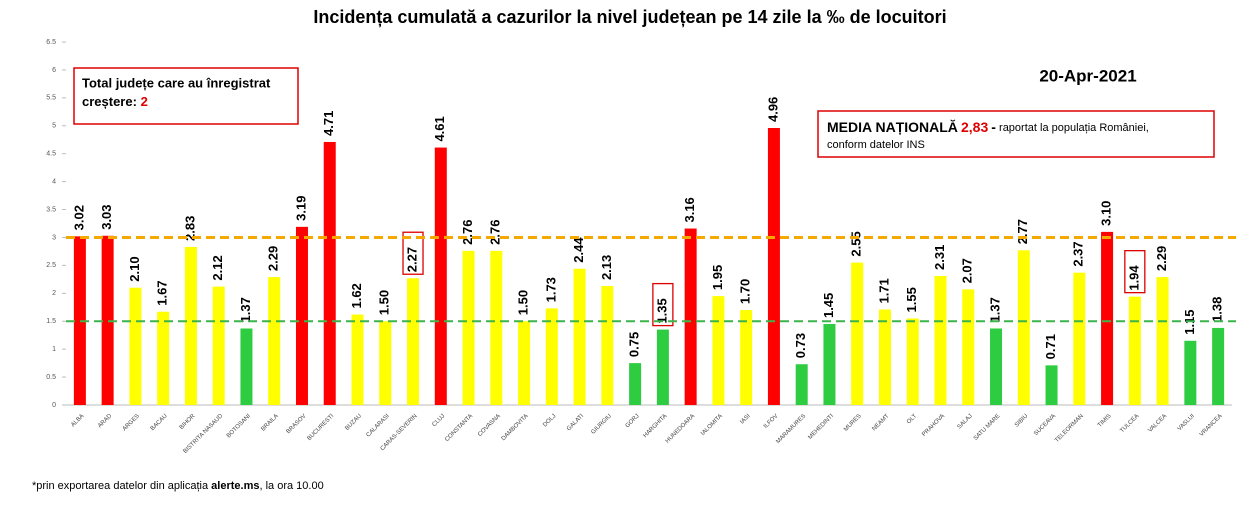  What do you see at coordinates (892, 127) in the screenshot?
I see `national-label: MEDIA NAȚIONALĂ` at bounding box center [892, 127].